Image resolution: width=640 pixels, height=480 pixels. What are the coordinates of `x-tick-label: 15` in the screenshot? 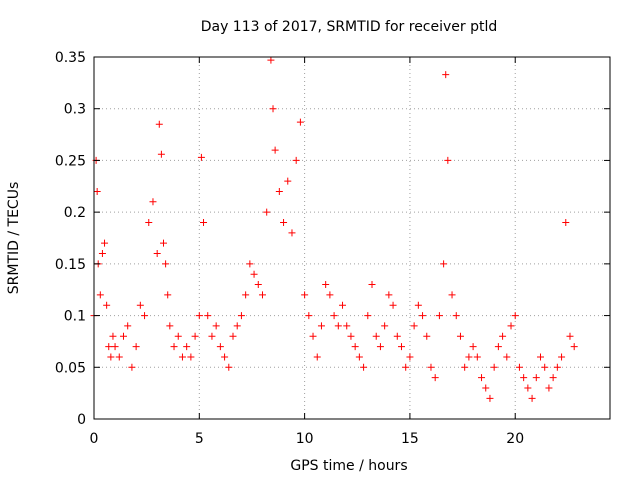 It's located at (410, 439).